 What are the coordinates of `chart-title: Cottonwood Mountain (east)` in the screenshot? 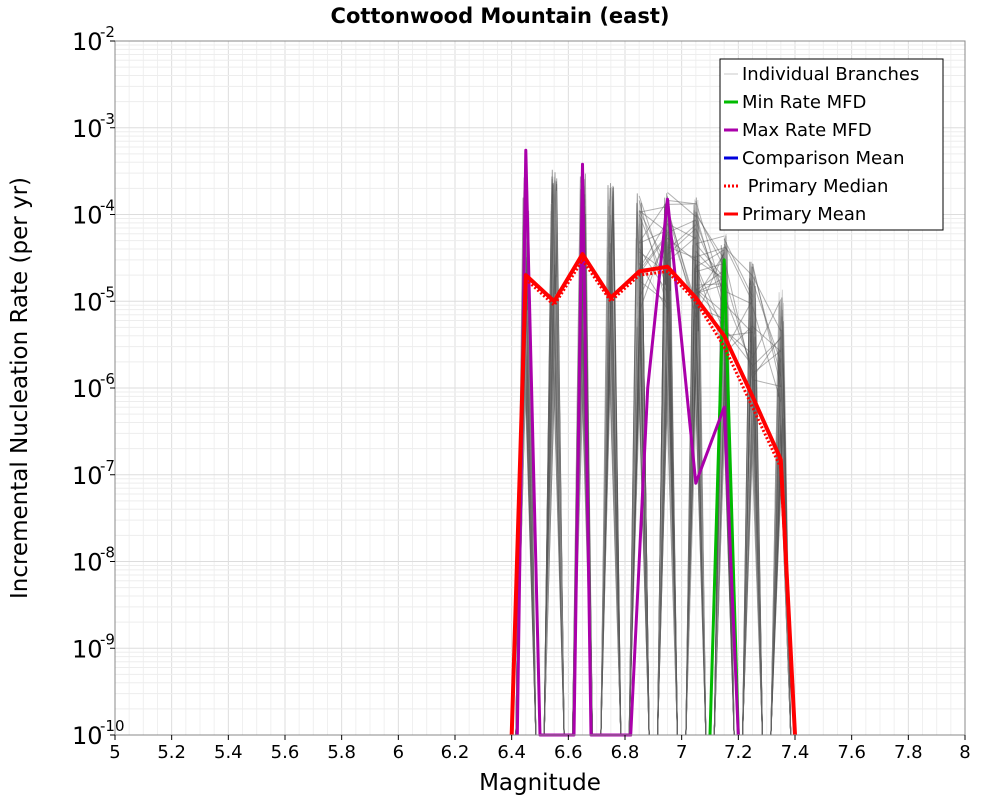 It's located at (500, 16).